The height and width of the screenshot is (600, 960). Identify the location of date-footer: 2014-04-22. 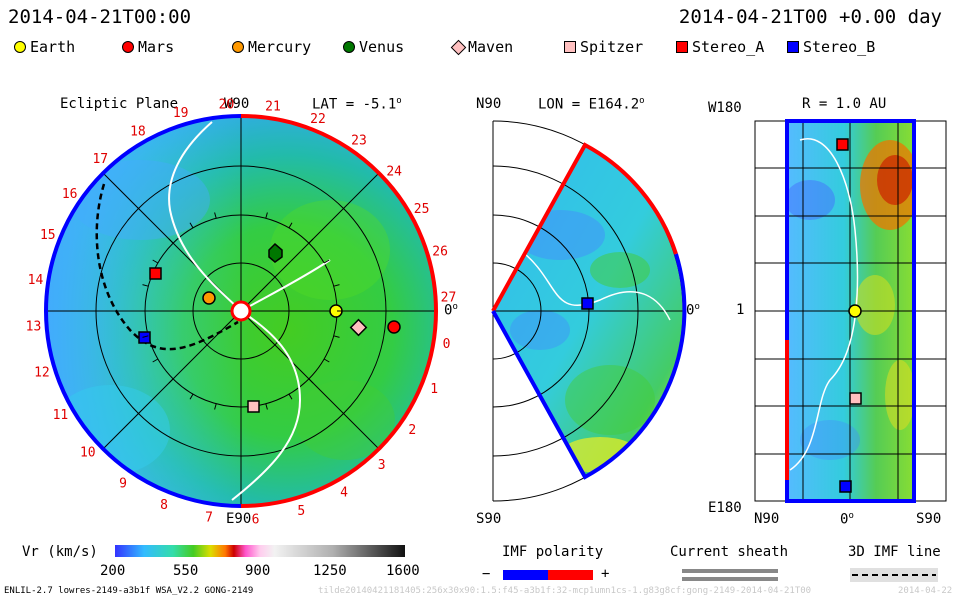
(925, 591).